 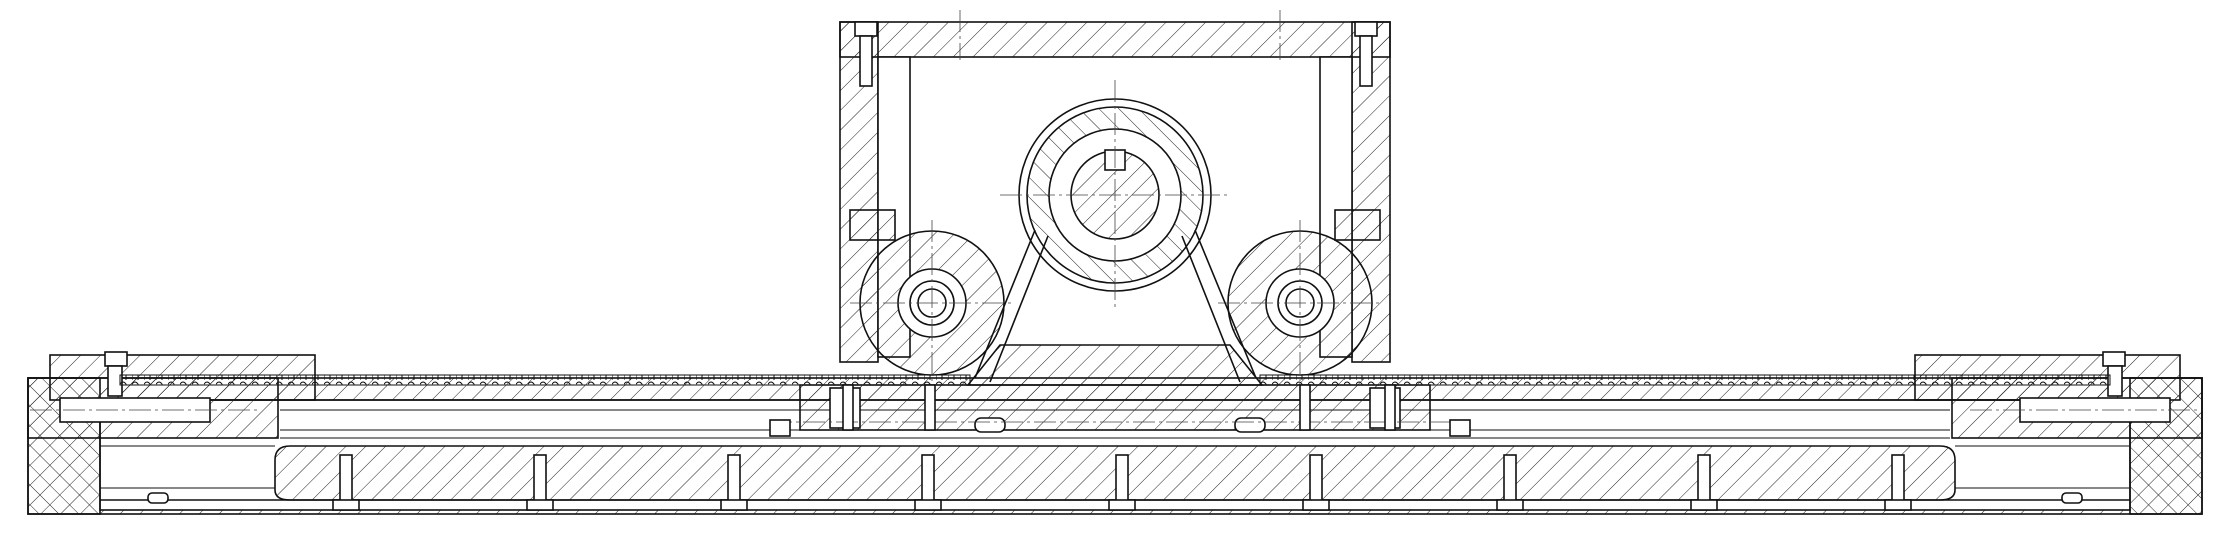 I want to click on idler-roller-right, so click(x=1300, y=302).